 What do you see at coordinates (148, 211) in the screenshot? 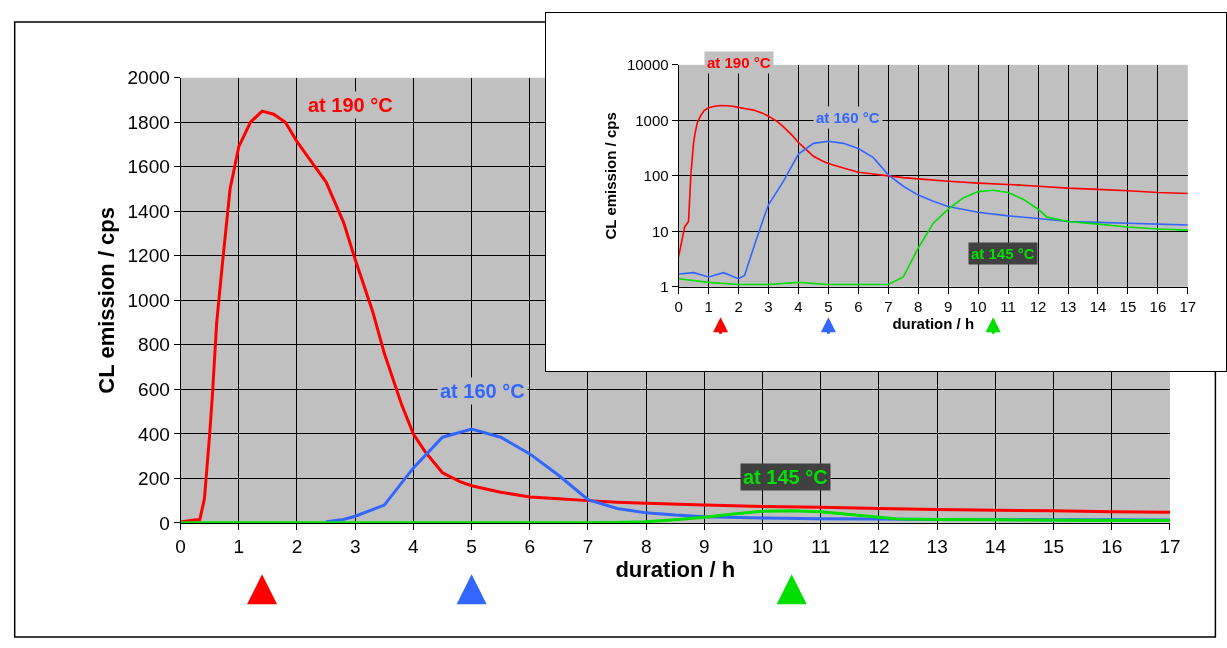
I see `y-tick-label: 1400` at bounding box center [148, 211].